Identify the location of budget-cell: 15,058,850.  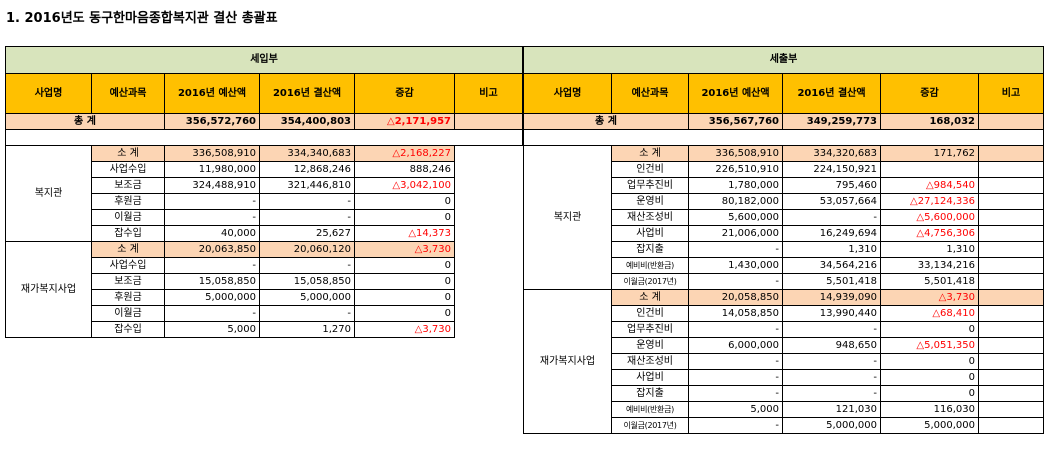
(212, 281).